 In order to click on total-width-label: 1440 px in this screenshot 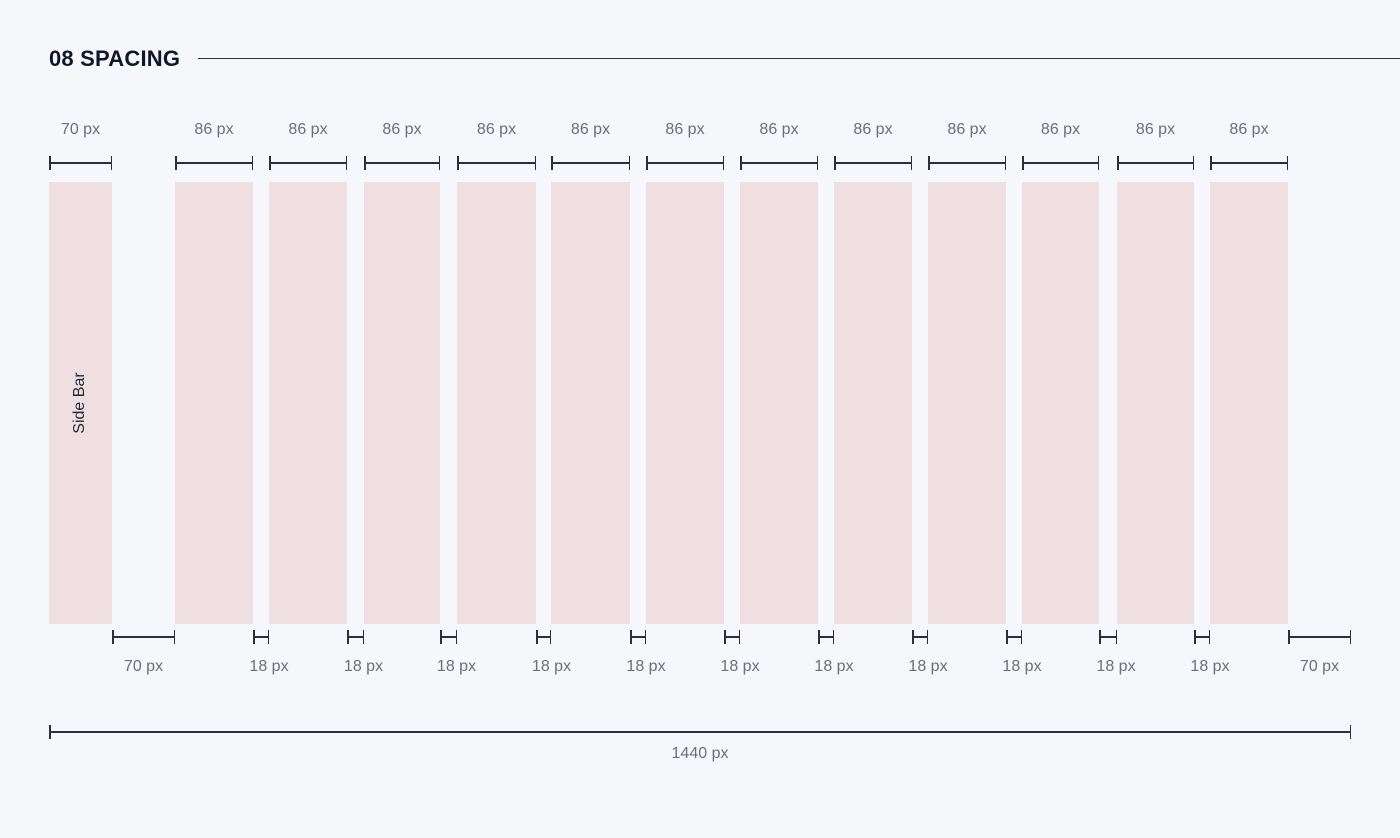, I will do `click(700, 753)`.